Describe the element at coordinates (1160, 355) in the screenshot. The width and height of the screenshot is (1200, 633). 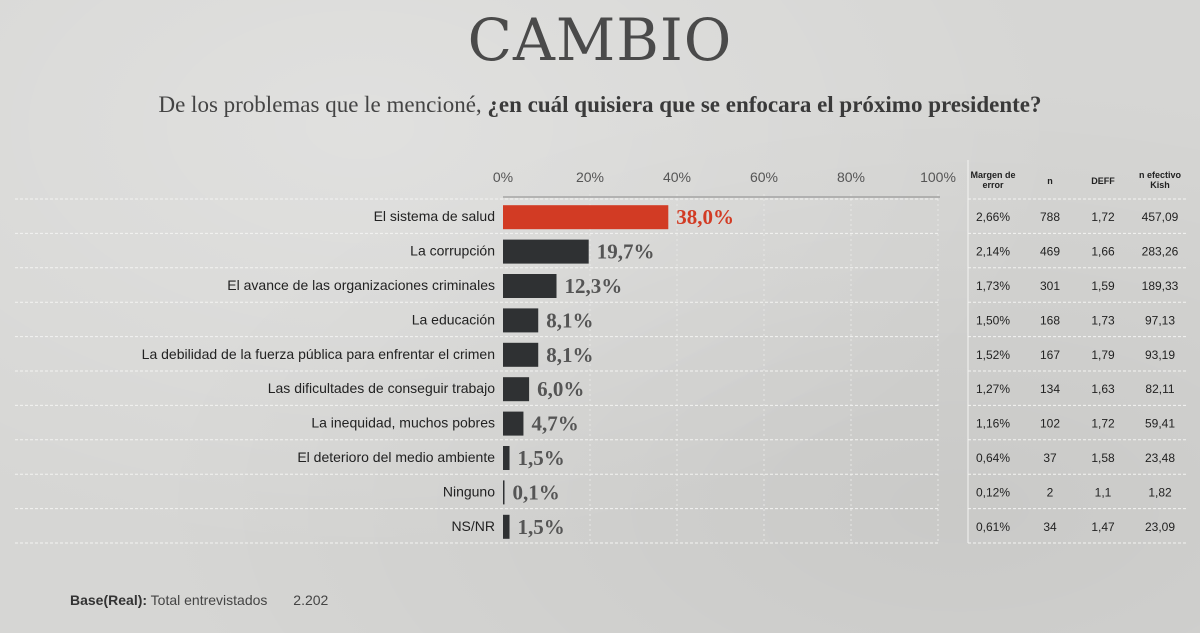
I see `table-cell: 93,19` at that location.